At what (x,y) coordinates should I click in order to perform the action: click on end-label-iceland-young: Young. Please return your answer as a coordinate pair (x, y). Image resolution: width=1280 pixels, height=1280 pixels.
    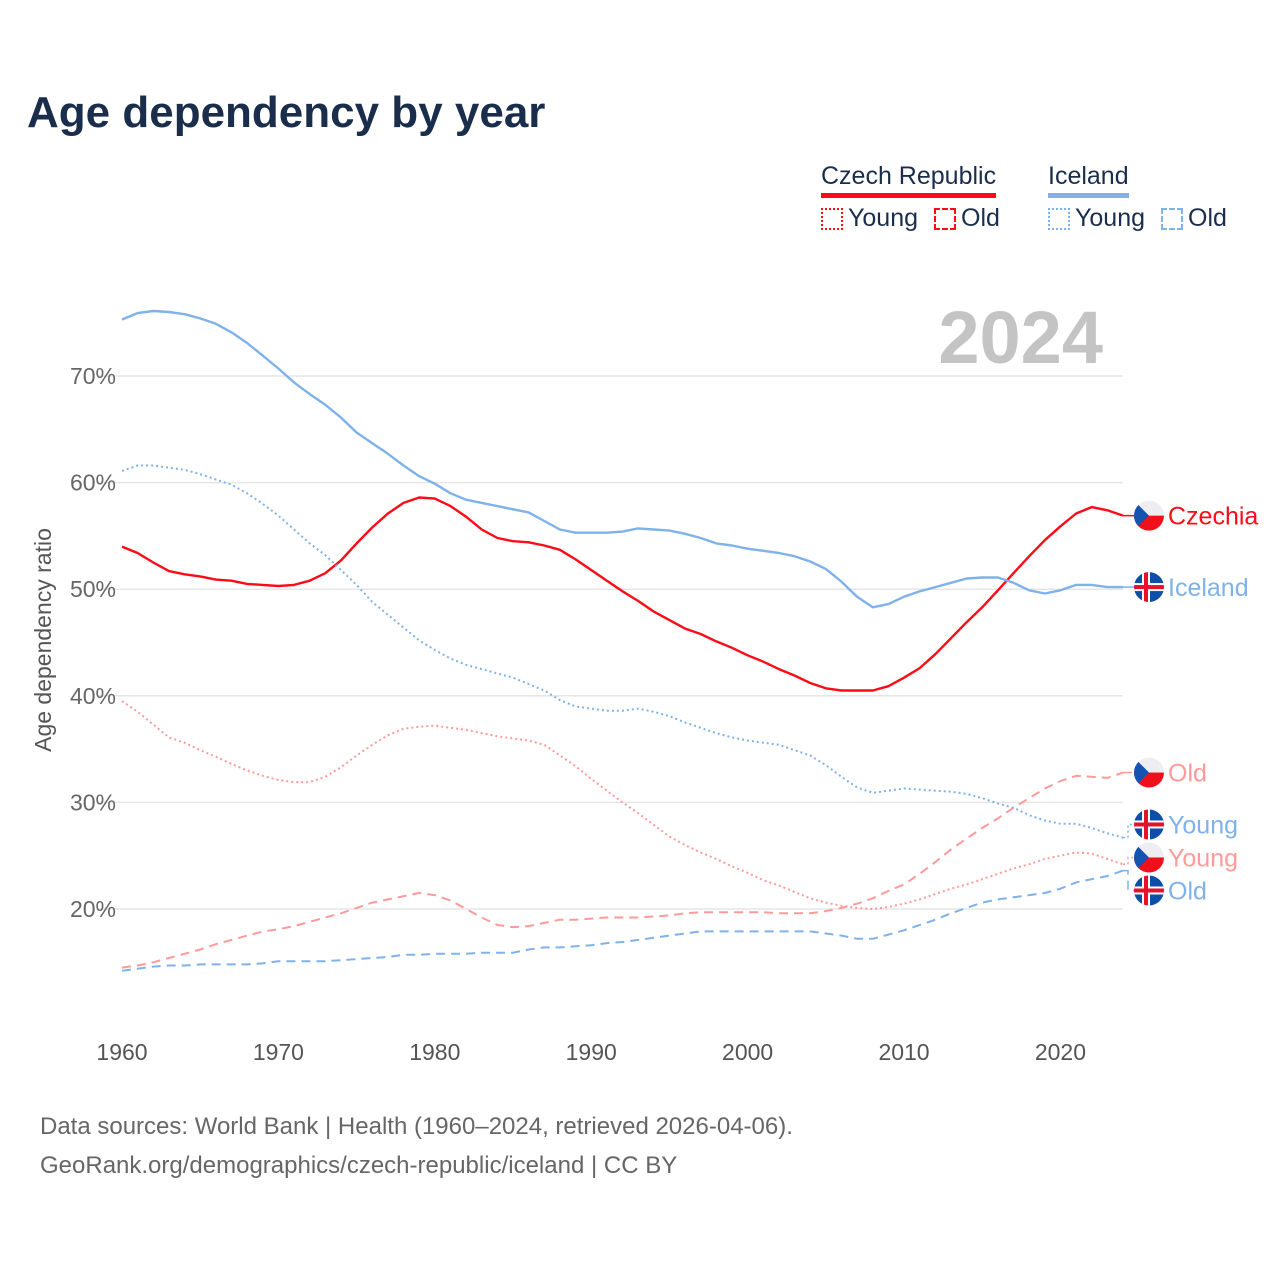
    Looking at the image, I should click on (1180, 824).